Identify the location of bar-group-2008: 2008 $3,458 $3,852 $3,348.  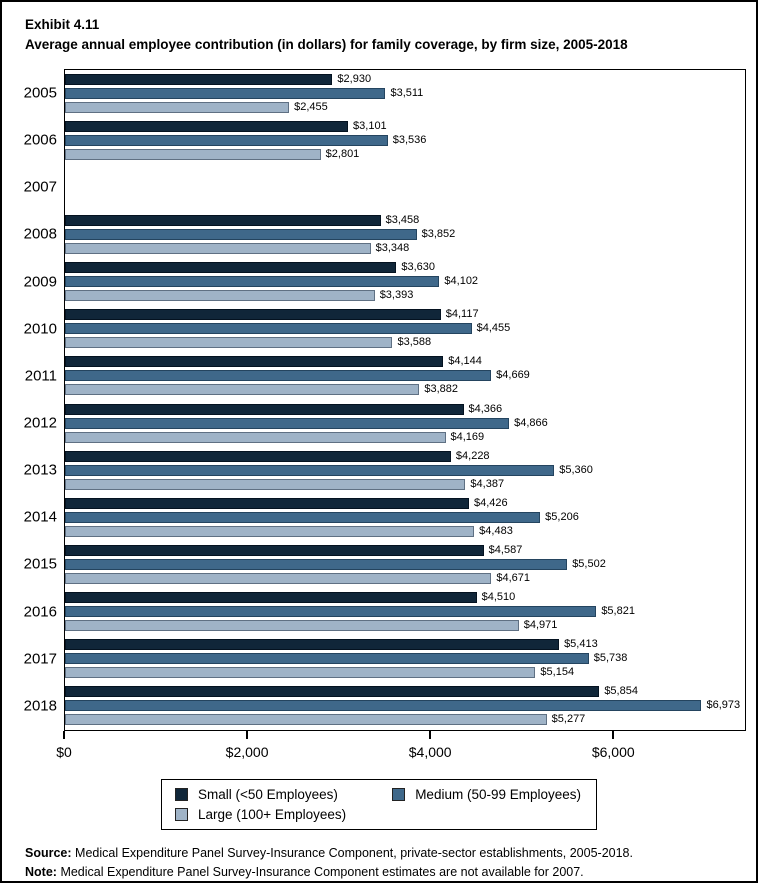
(384, 234).